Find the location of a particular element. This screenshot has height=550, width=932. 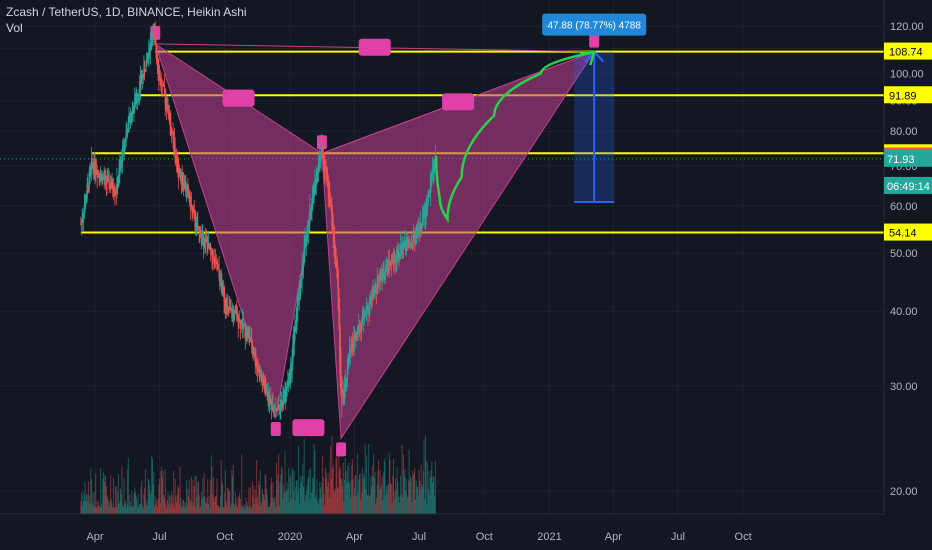

volume-indicator-label: Vol is located at coordinates (14, 28).